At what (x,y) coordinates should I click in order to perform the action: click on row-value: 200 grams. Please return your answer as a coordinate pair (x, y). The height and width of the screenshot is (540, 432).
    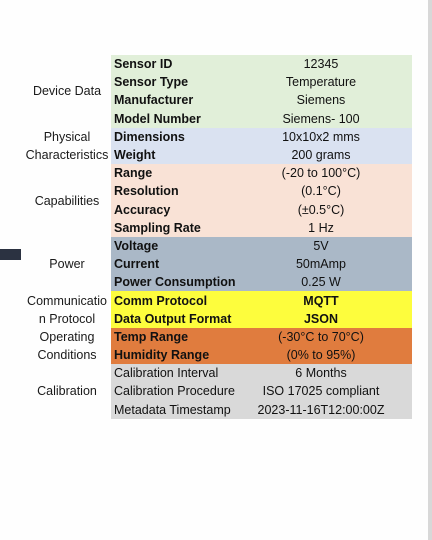
    Looking at the image, I should click on (321, 155).